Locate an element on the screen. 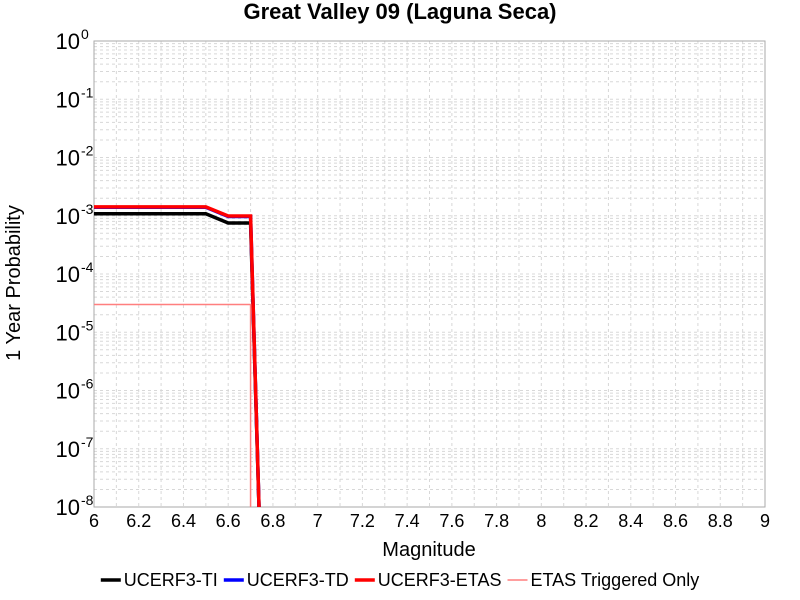 The image size is (800, 600). x-tick-label: 6.6 is located at coordinates (228, 521).